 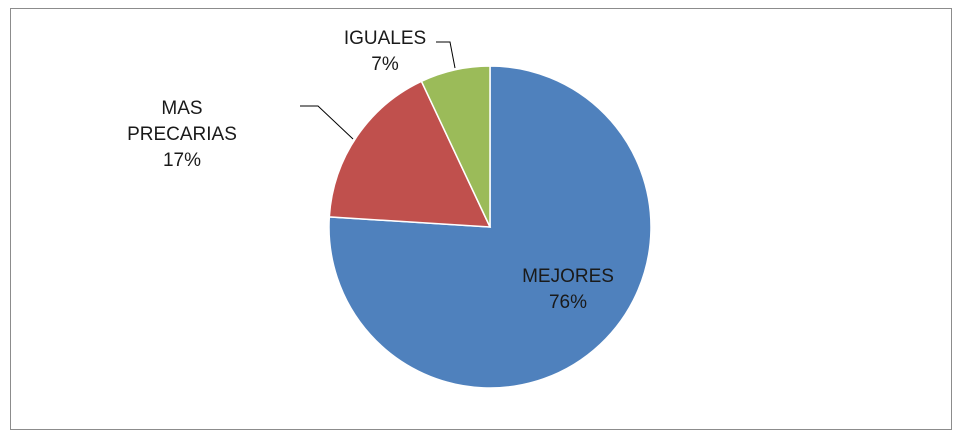 What do you see at coordinates (385, 38) in the screenshot?
I see `category-label: IGUALES` at bounding box center [385, 38].